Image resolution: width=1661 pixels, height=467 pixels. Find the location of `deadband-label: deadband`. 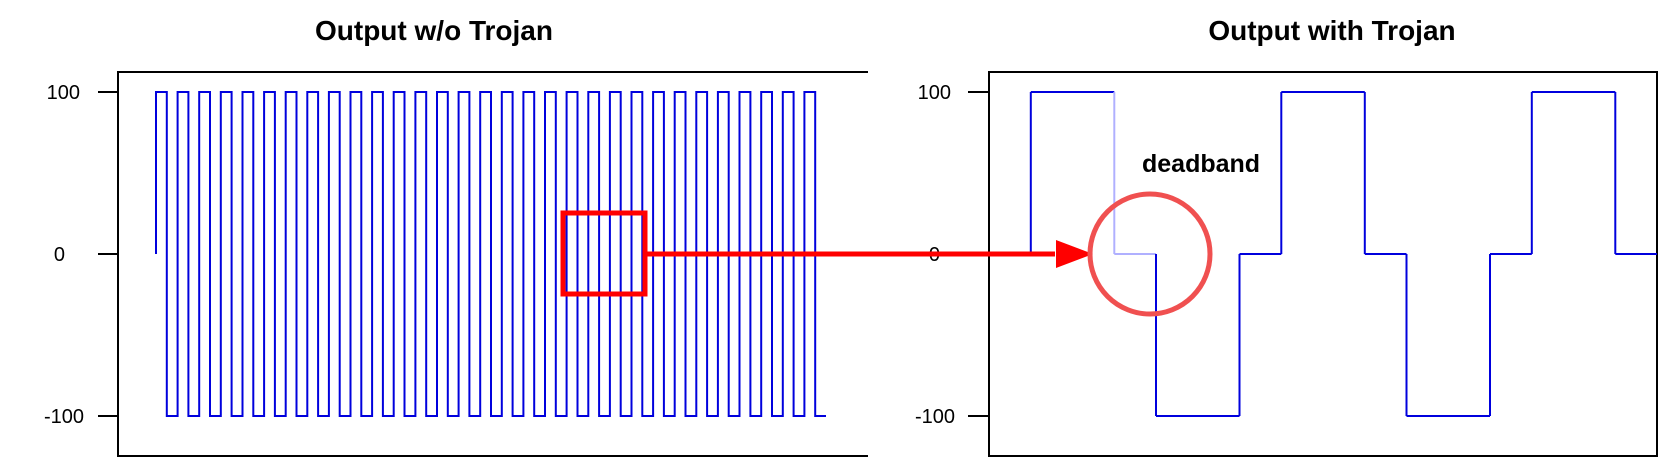

deadband-label: deadband is located at coordinates (1201, 164).